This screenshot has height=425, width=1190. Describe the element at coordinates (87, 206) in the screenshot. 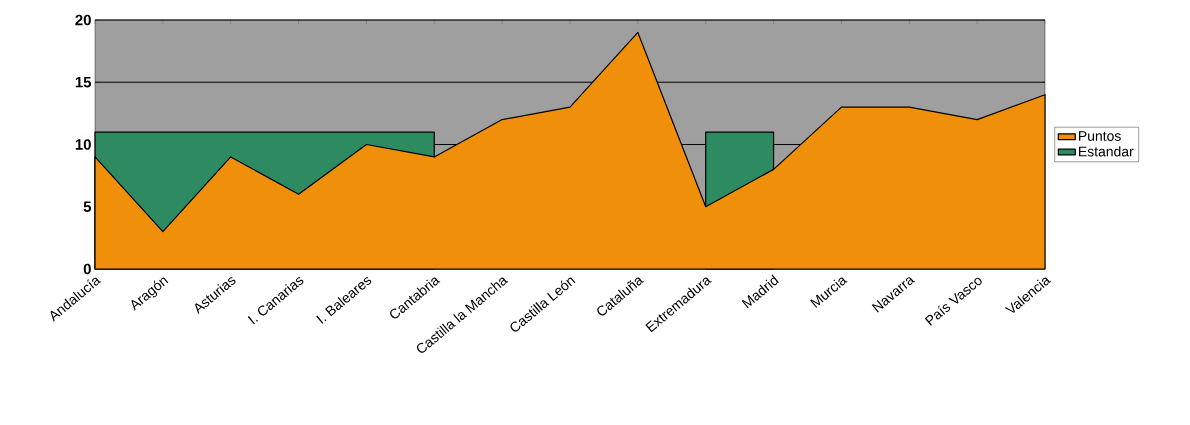

I see `y-tick-label: 5` at that location.